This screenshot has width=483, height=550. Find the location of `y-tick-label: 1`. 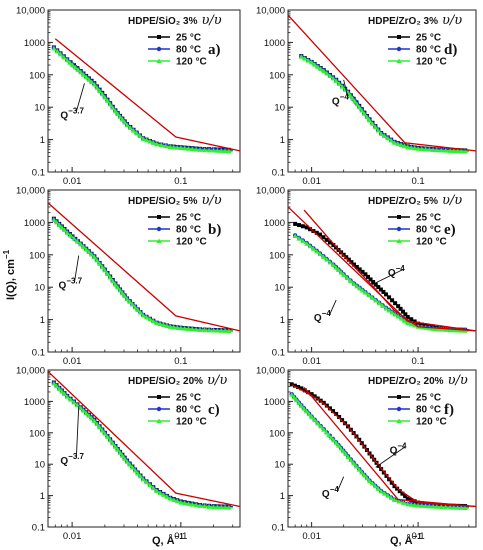

y-tick-label: 1 is located at coordinates (282, 140).